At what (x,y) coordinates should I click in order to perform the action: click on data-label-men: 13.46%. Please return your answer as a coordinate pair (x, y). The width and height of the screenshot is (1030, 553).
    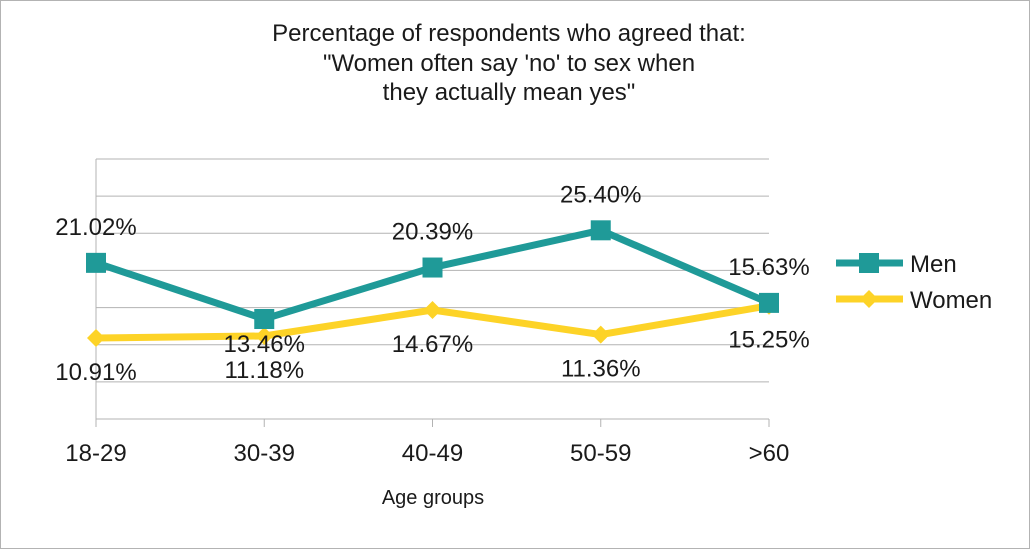
    Looking at the image, I should click on (264, 344).